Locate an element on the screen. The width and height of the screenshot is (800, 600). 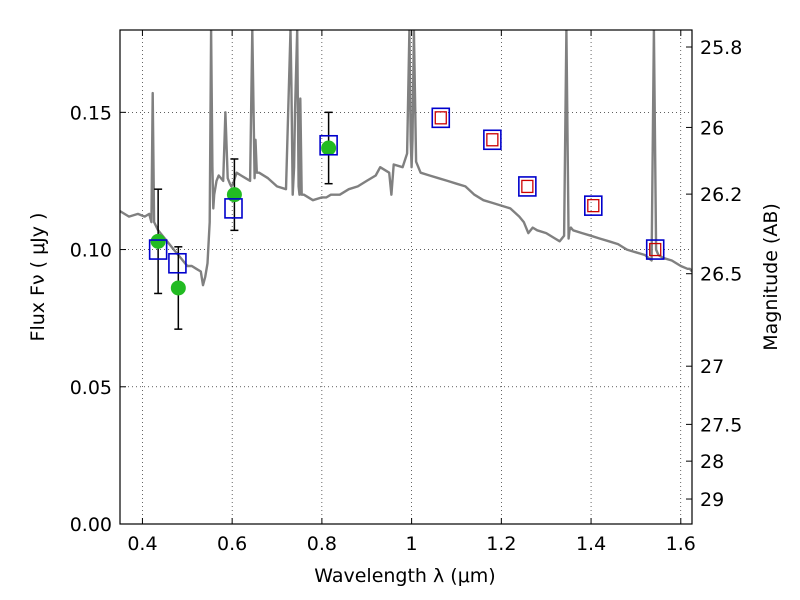
y-axis-title: Flux Fν ( μJy ) is located at coordinates (38, 277).